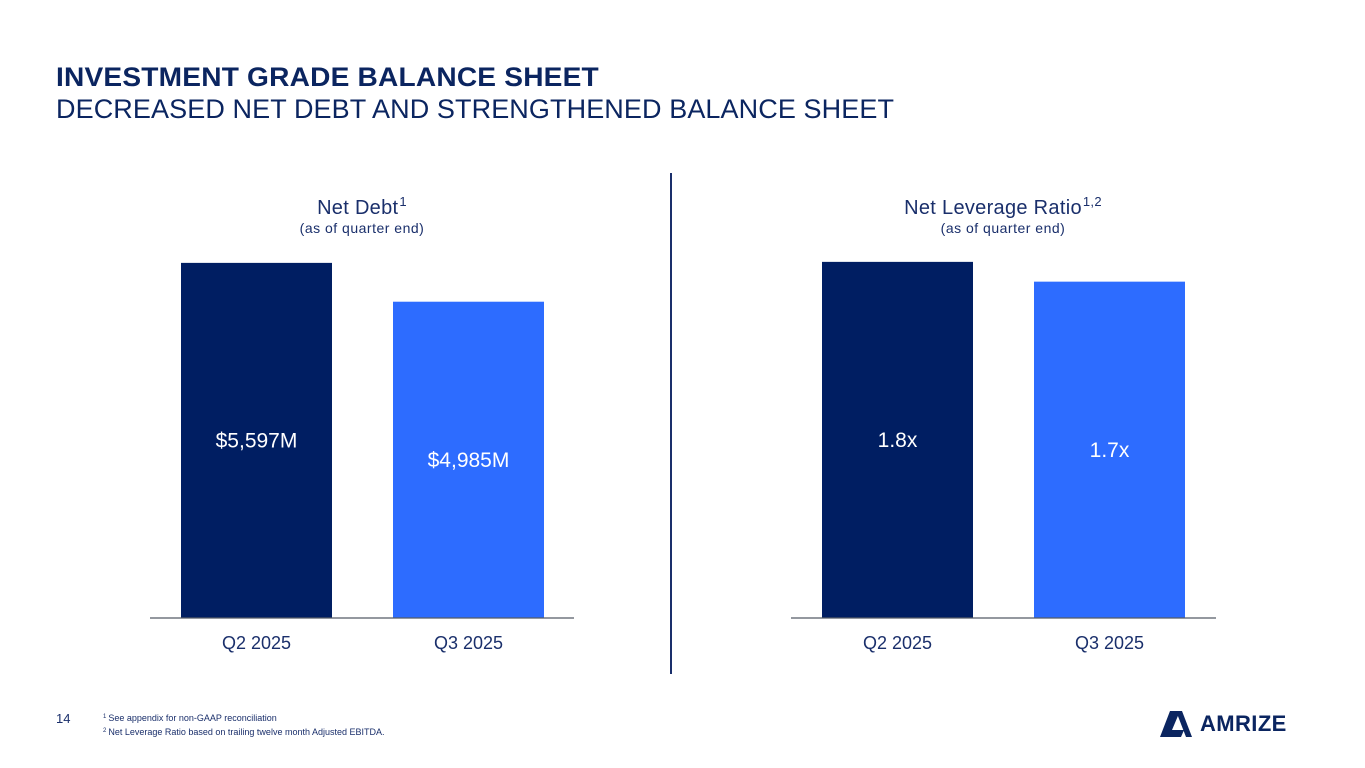 This screenshot has width=1365, height=768. Describe the element at coordinates (1176, 724) in the screenshot. I see `amrize-logo-mark-icon` at that location.